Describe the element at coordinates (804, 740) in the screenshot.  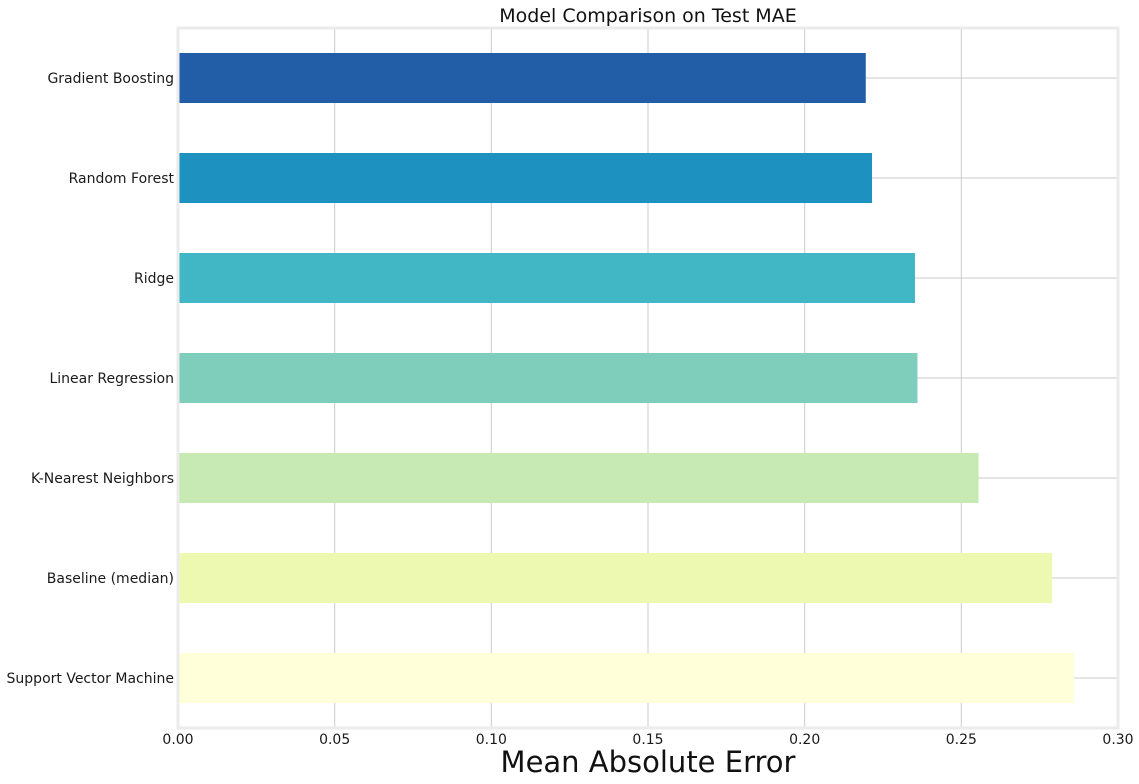
I see `x-tick-label: 0.20` at that location.